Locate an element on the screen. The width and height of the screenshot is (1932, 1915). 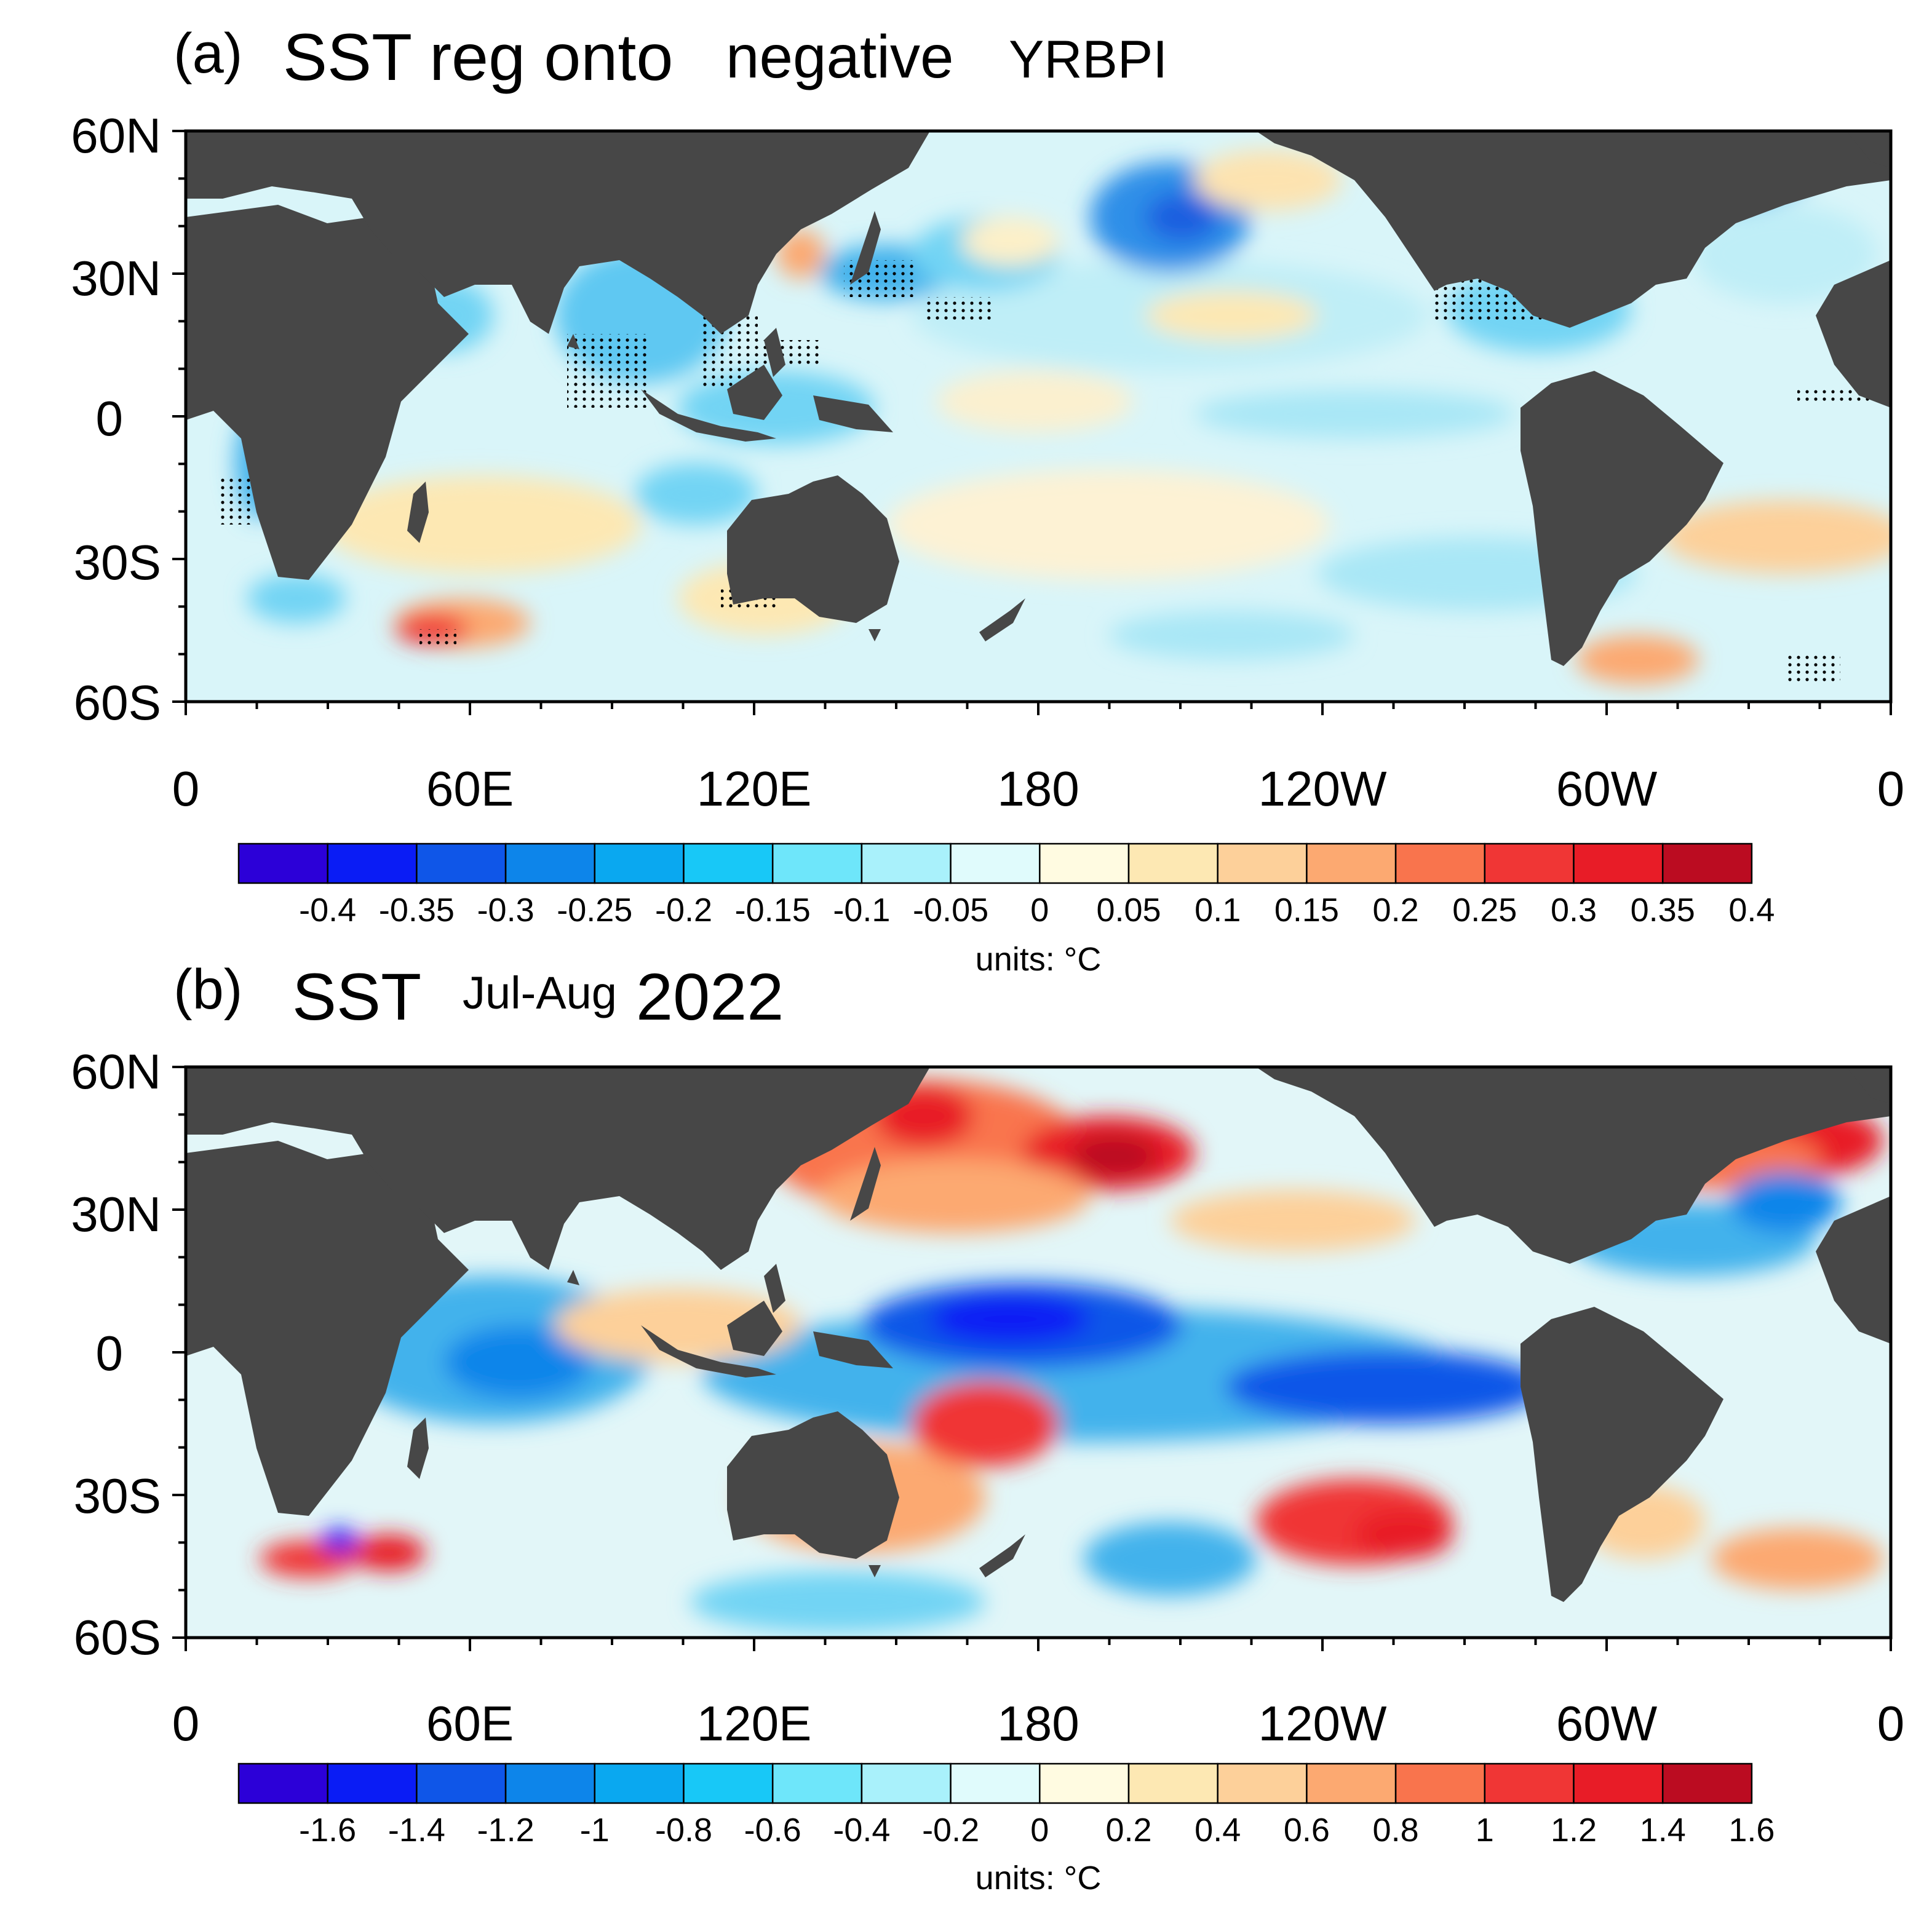
lat-label: 60N is located at coordinates (116, 135).